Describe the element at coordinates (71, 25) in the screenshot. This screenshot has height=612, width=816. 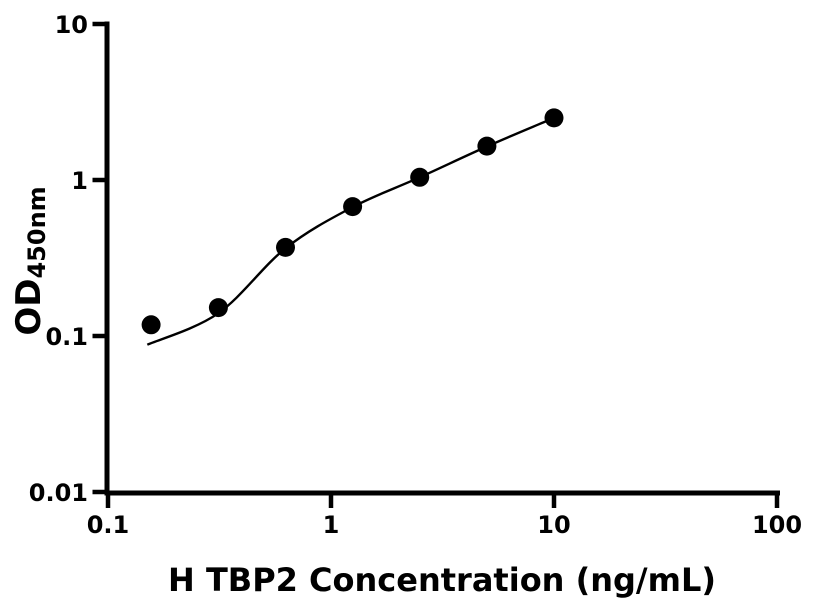
I see `y-tick-label: 10` at that location.